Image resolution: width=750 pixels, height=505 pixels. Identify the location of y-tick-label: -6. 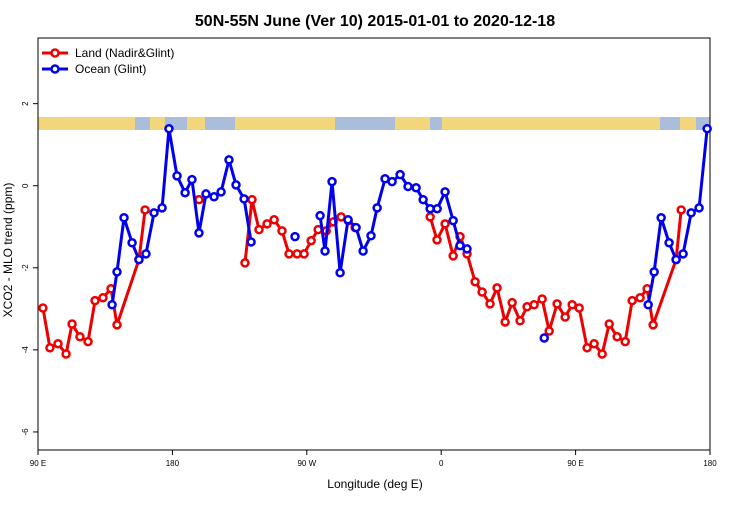
(25, 432).